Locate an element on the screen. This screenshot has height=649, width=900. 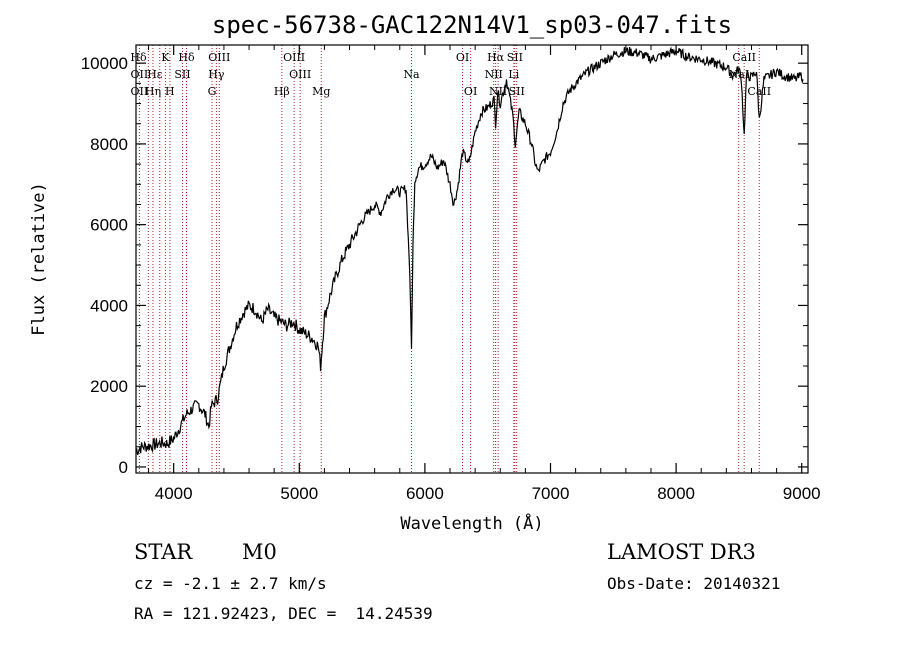
line-label: Hβ is located at coordinates (282, 91).